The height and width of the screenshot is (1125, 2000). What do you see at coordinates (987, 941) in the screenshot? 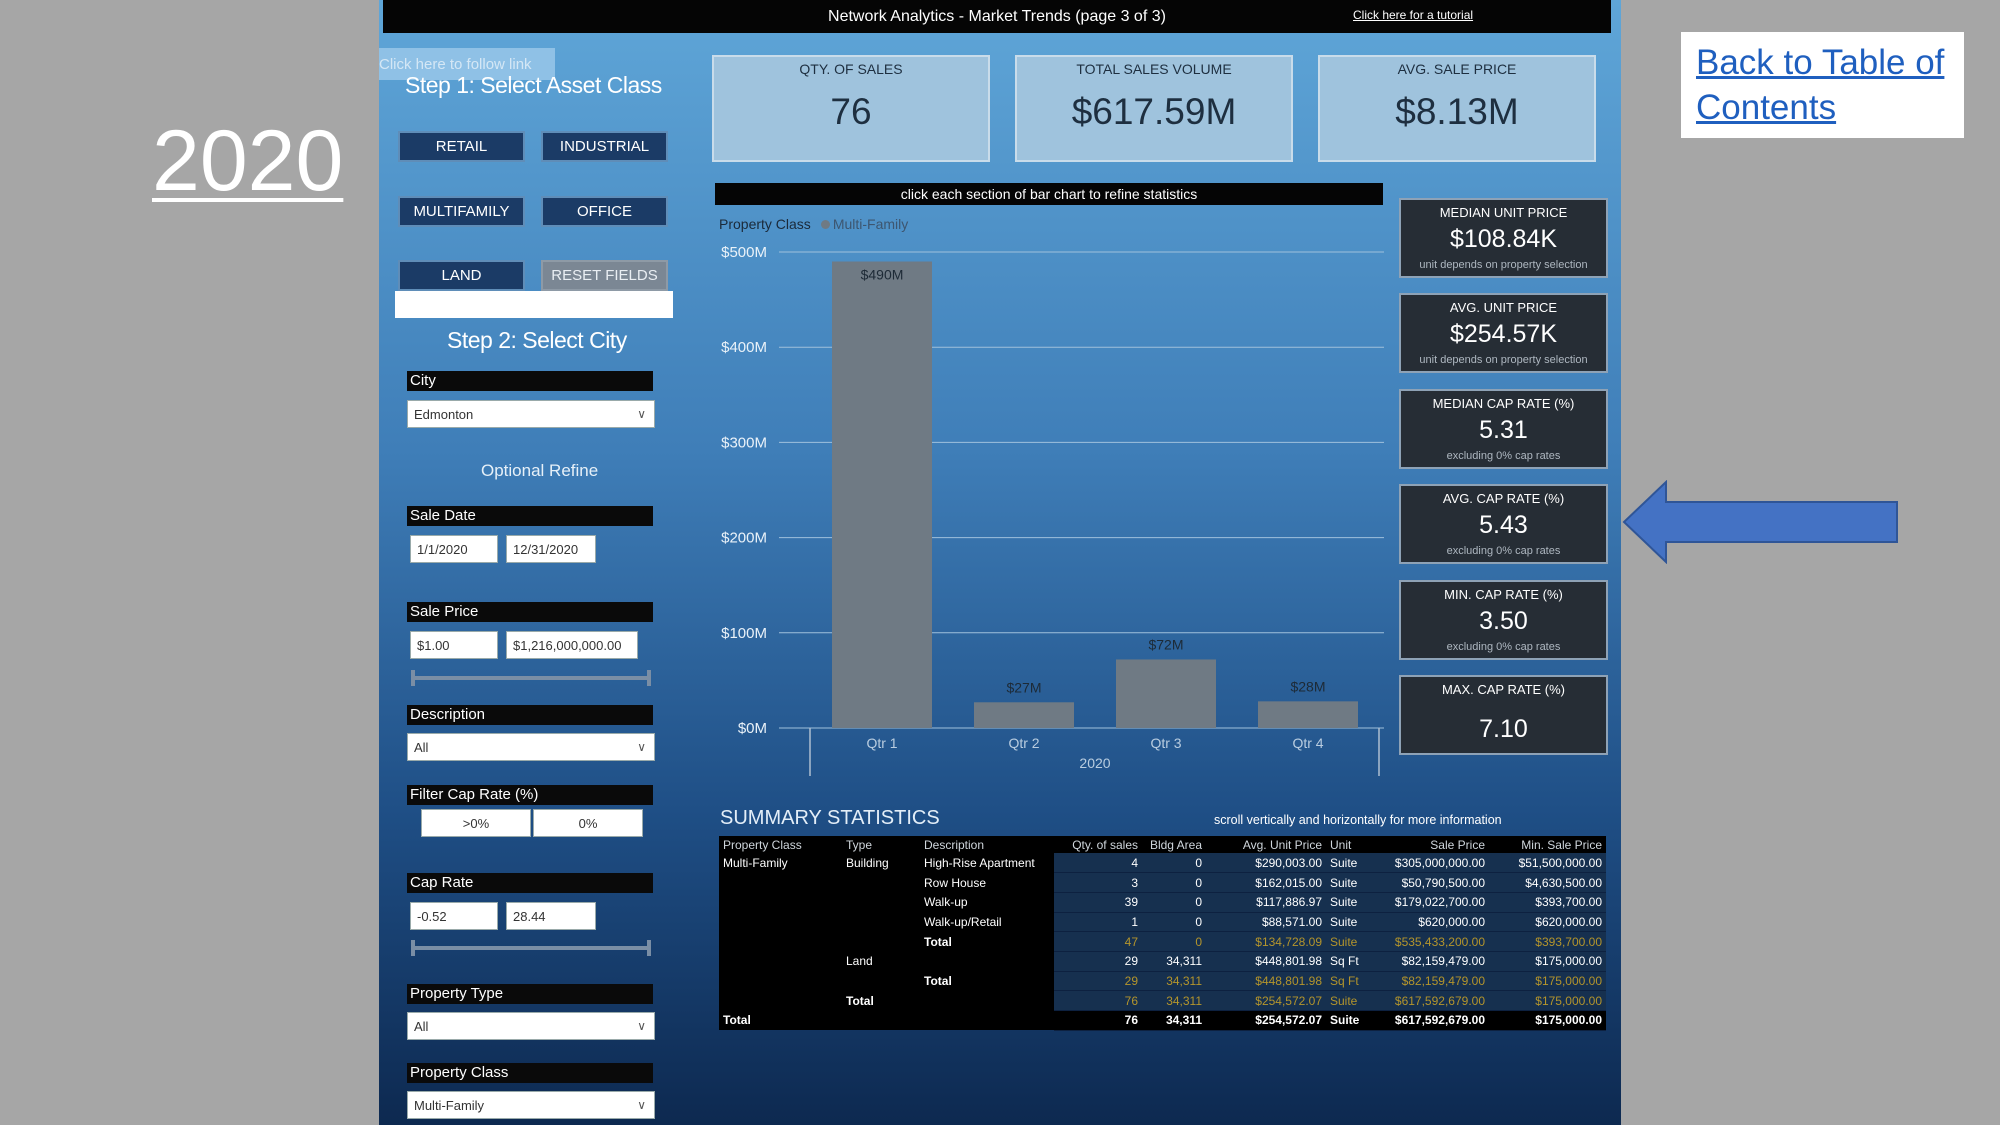
I see `table-cell: Total` at bounding box center [987, 941].